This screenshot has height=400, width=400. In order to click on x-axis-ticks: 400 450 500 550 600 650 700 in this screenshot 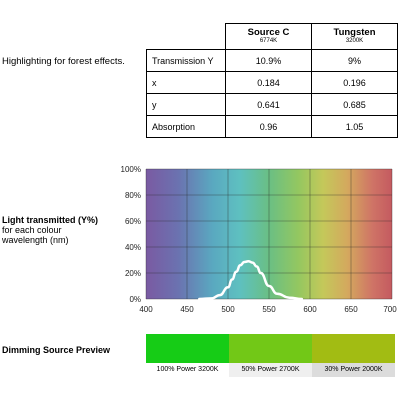, I will do `click(268, 309)`.